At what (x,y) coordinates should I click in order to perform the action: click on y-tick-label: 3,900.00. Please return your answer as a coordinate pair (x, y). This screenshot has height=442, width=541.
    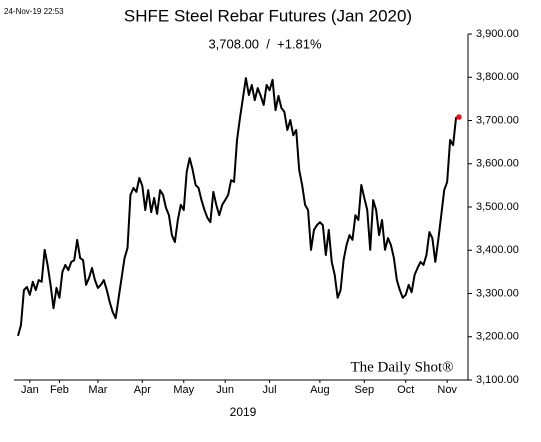
    Looking at the image, I should click on (497, 34).